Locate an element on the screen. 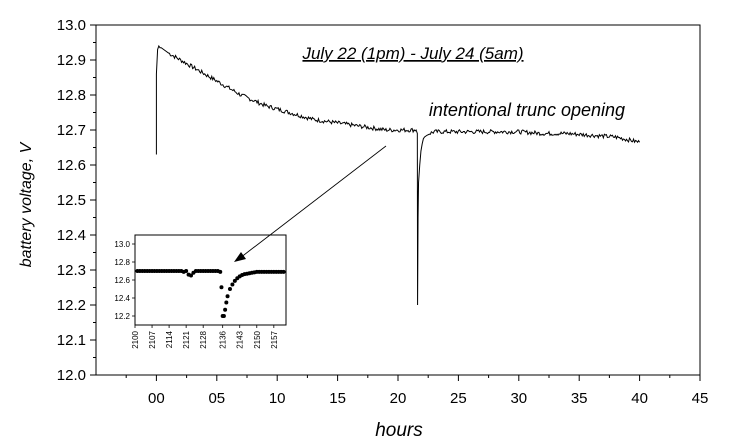 Image resolution: width=733 pixels, height=443 pixels. y-tick-label: 12.6 is located at coordinates (71, 165).